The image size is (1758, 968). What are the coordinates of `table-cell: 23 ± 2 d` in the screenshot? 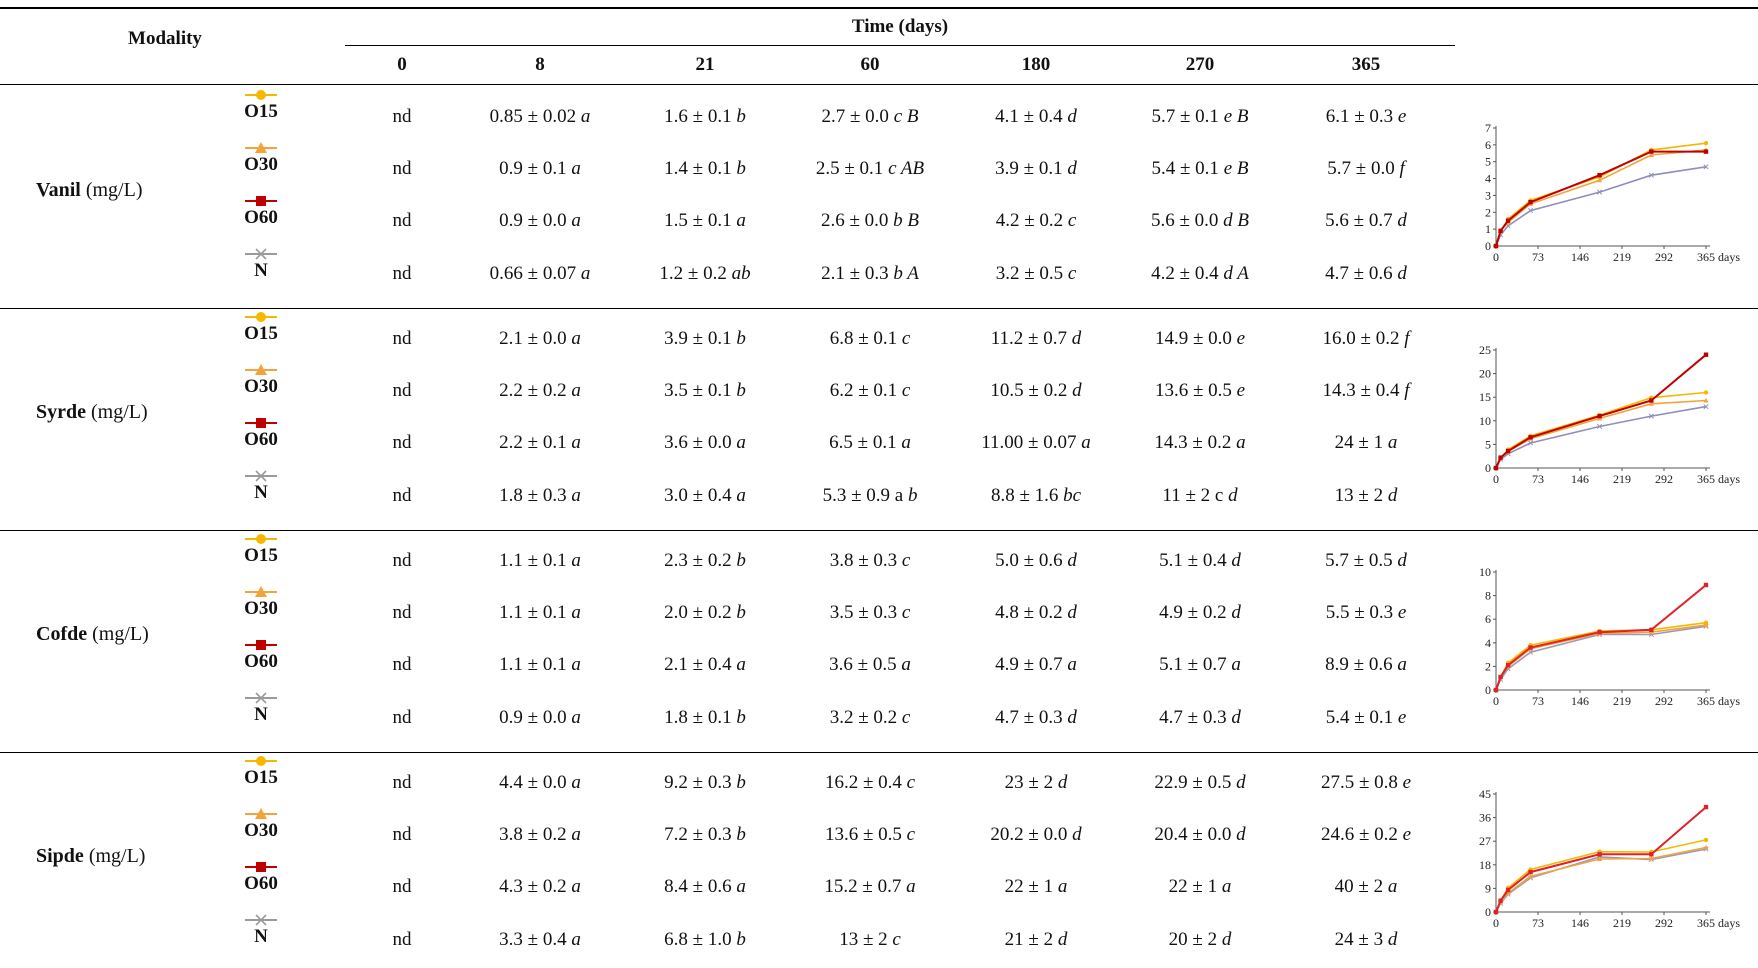 It's located at (1036, 783).